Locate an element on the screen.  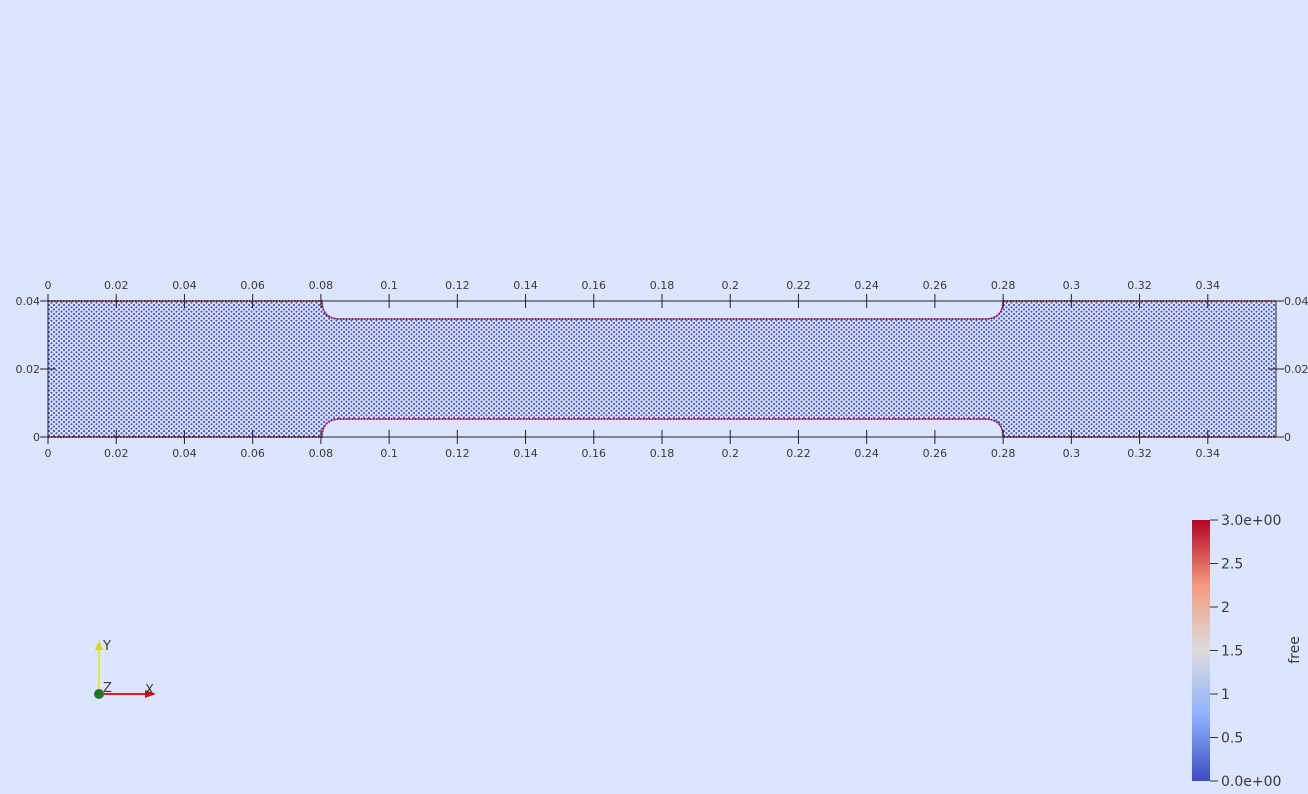
x-tick-label-bottom: 0 is located at coordinates (48, 453).